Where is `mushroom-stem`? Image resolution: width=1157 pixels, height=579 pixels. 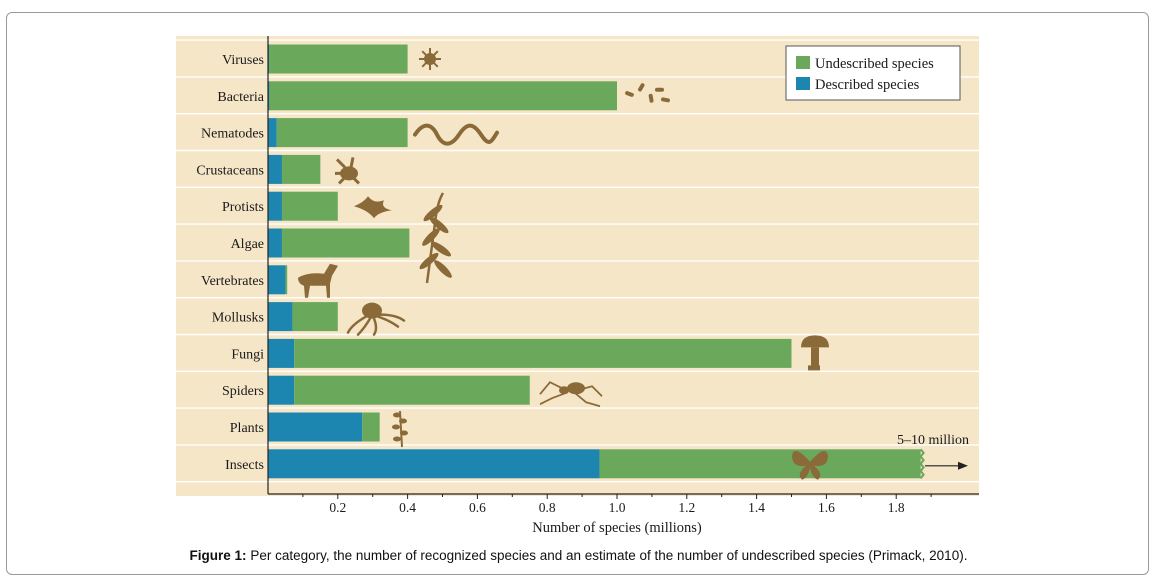 mushroom-stem is located at coordinates (815, 358).